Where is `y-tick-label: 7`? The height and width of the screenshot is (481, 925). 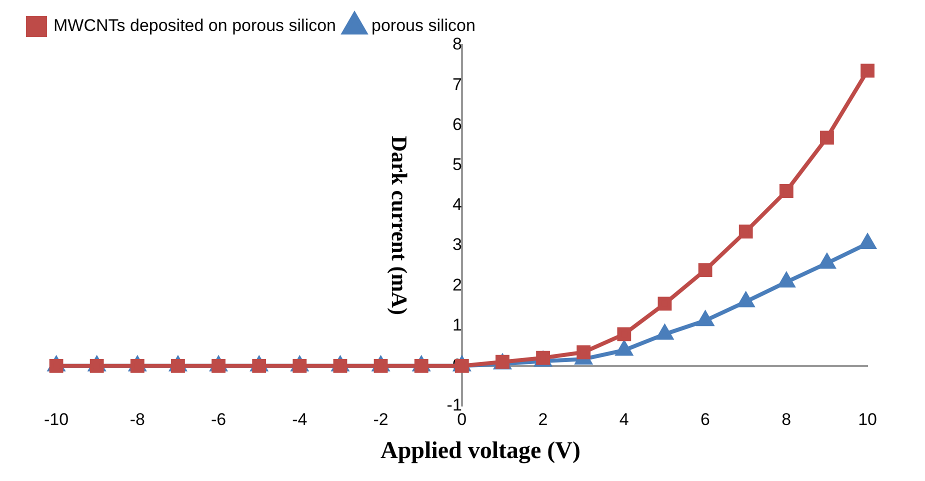
y-tick-label: 7 is located at coordinates (457, 84).